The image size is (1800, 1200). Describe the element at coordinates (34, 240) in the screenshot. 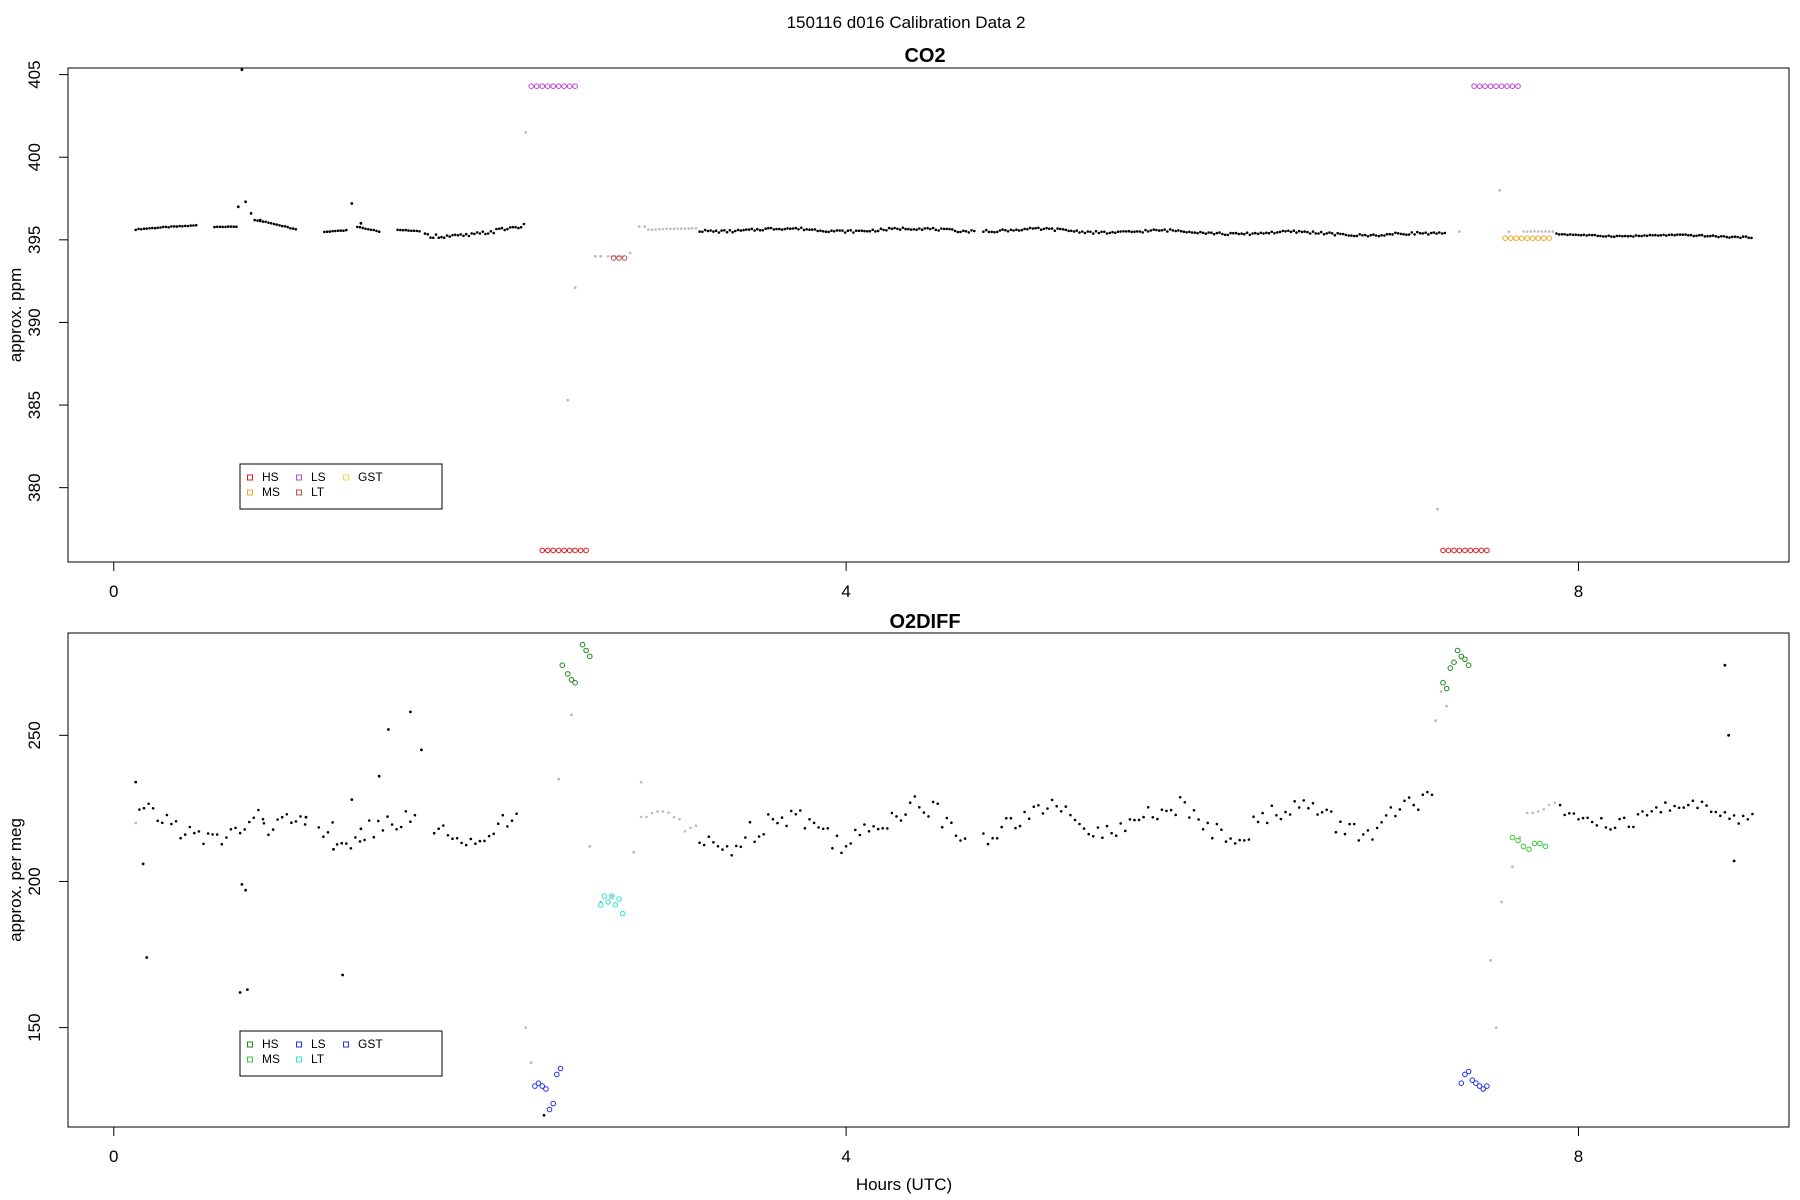

I see `co2-y-tick-label: 395` at that location.